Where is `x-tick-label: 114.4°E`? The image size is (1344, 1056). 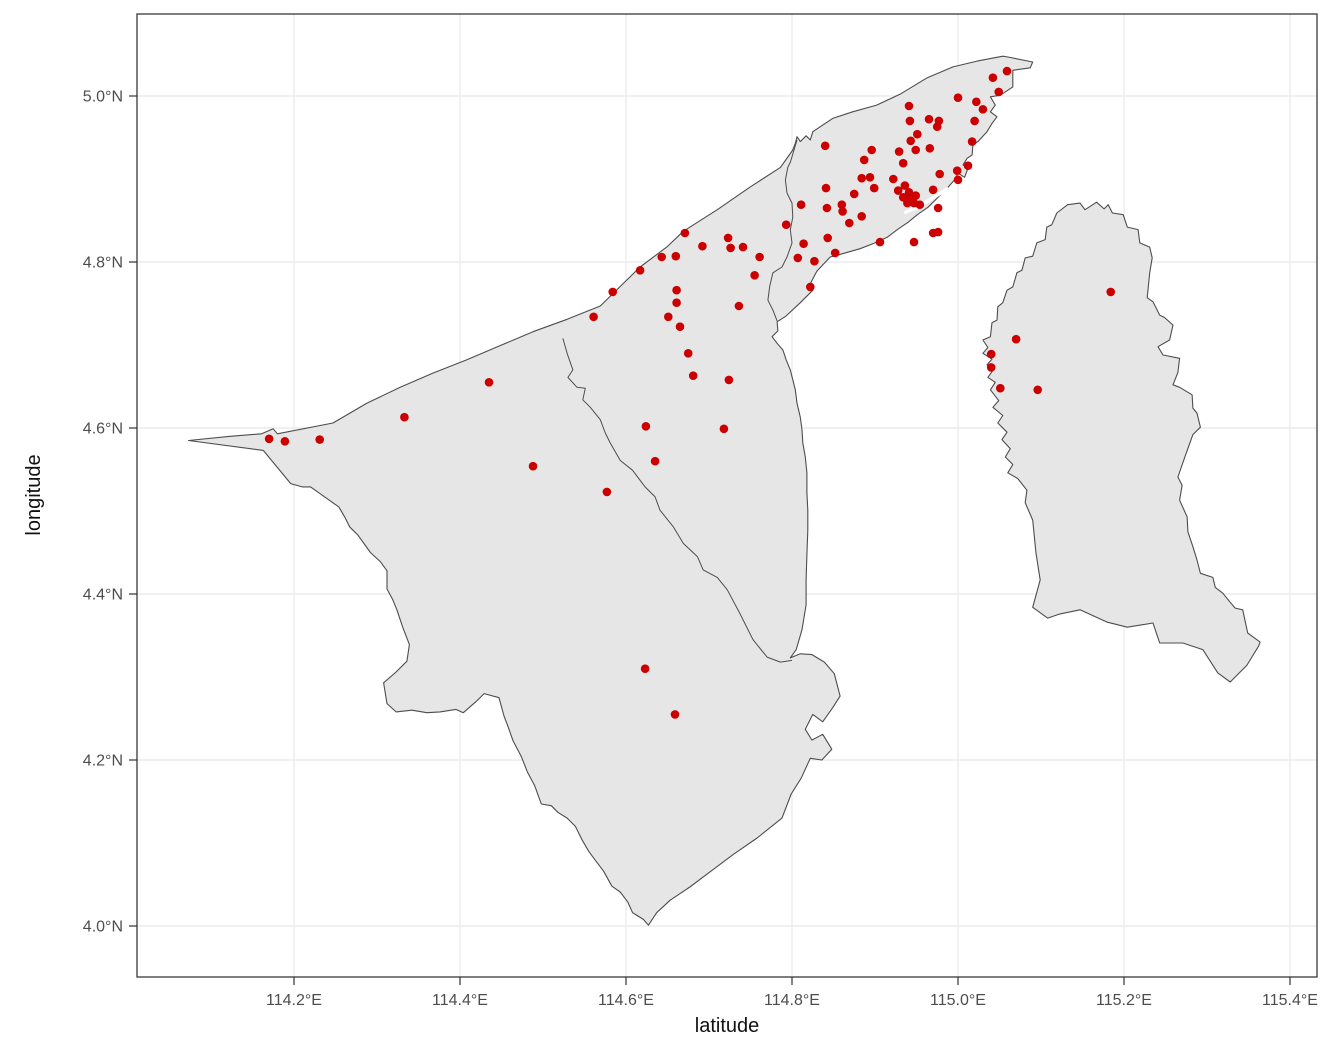 x-tick-label: 114.4°E is located at coordinates (460, 1000).